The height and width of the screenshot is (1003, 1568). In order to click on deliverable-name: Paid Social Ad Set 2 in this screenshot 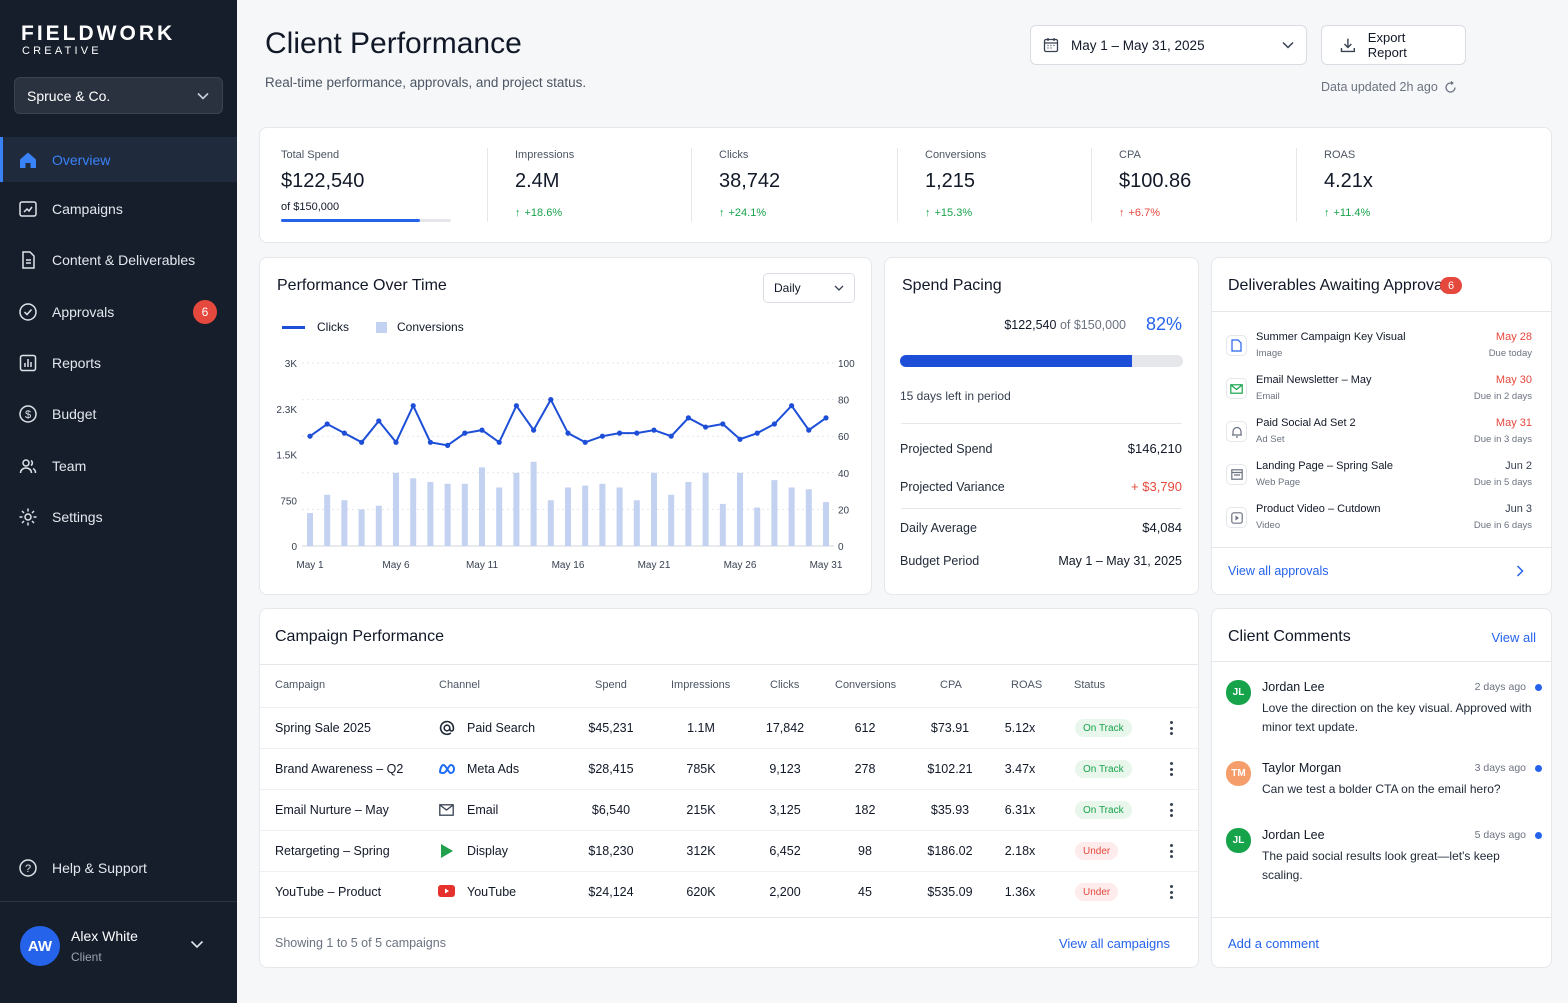, I will do `click(1306, 423)`.